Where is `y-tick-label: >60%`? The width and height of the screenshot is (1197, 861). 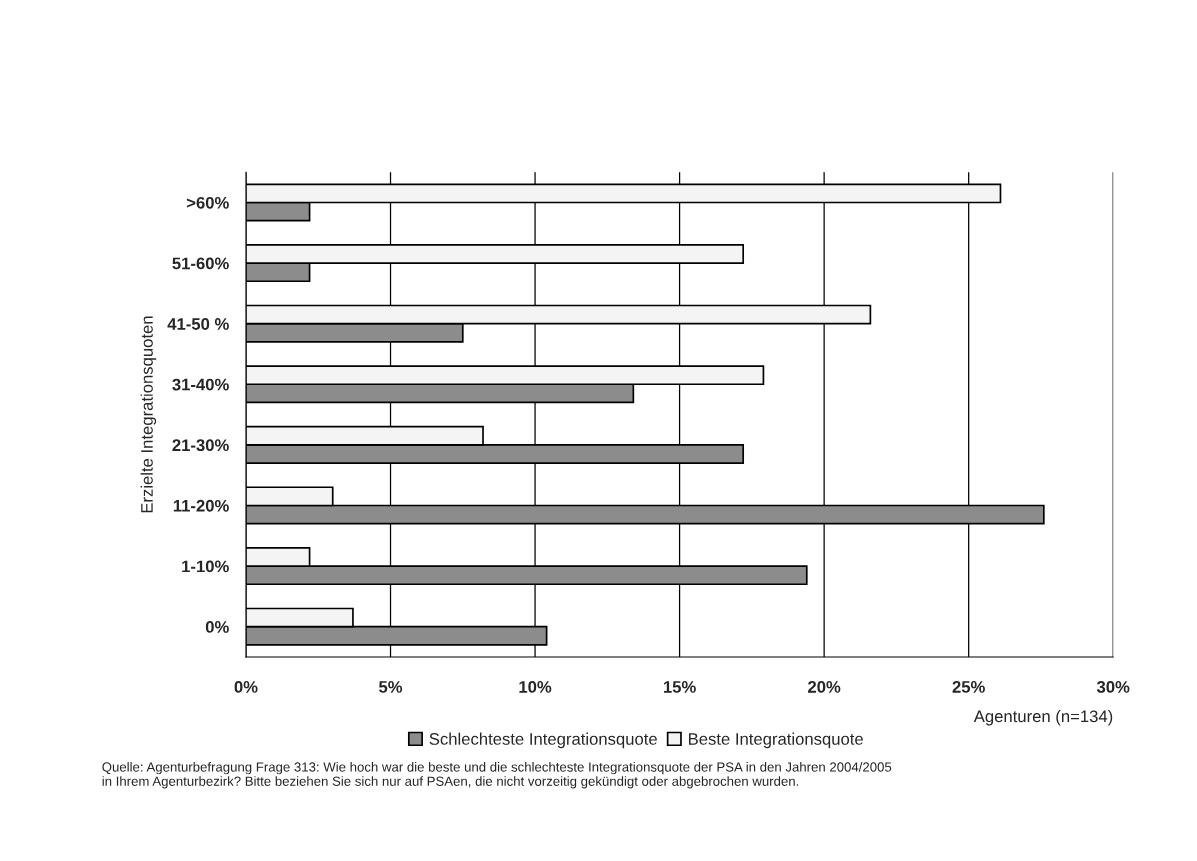
y-tick-label: >60% is located at coordinates (207, 202).